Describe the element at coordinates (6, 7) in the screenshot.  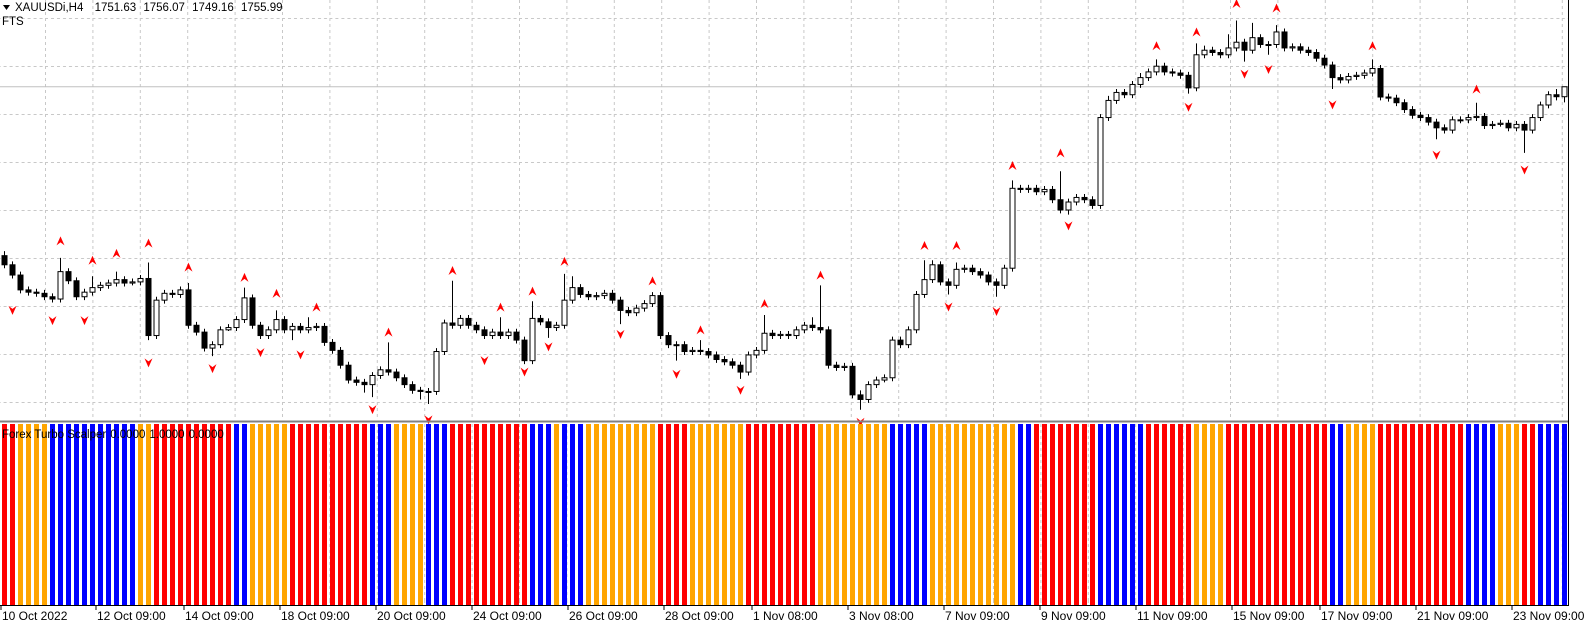
I see `menu-triangle` at that location.